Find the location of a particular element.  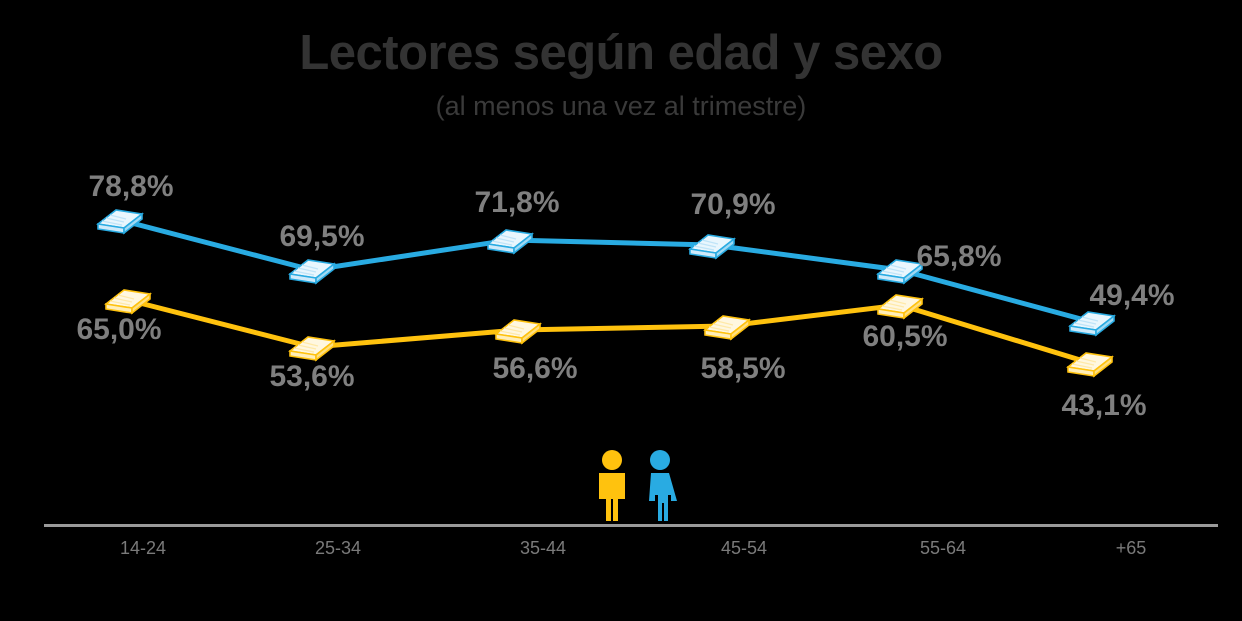

value-label-male-3: 58,5% is located at coordinates (743, 368).